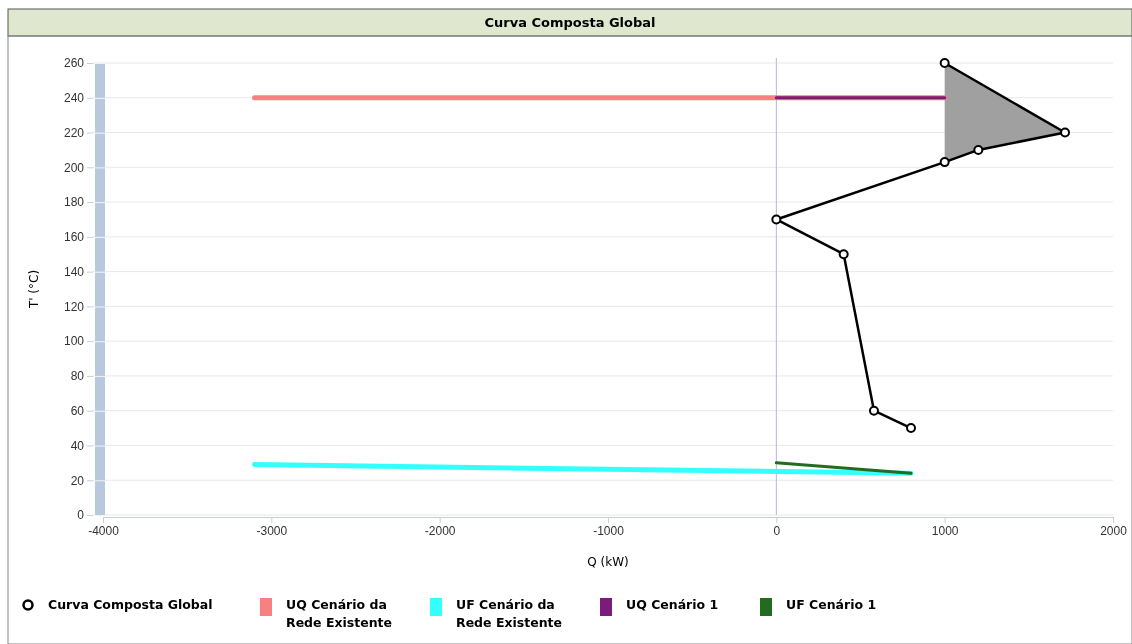 The image size is (1132, 644). I want to click on x-tick-label: -4000, so click(104, 530).